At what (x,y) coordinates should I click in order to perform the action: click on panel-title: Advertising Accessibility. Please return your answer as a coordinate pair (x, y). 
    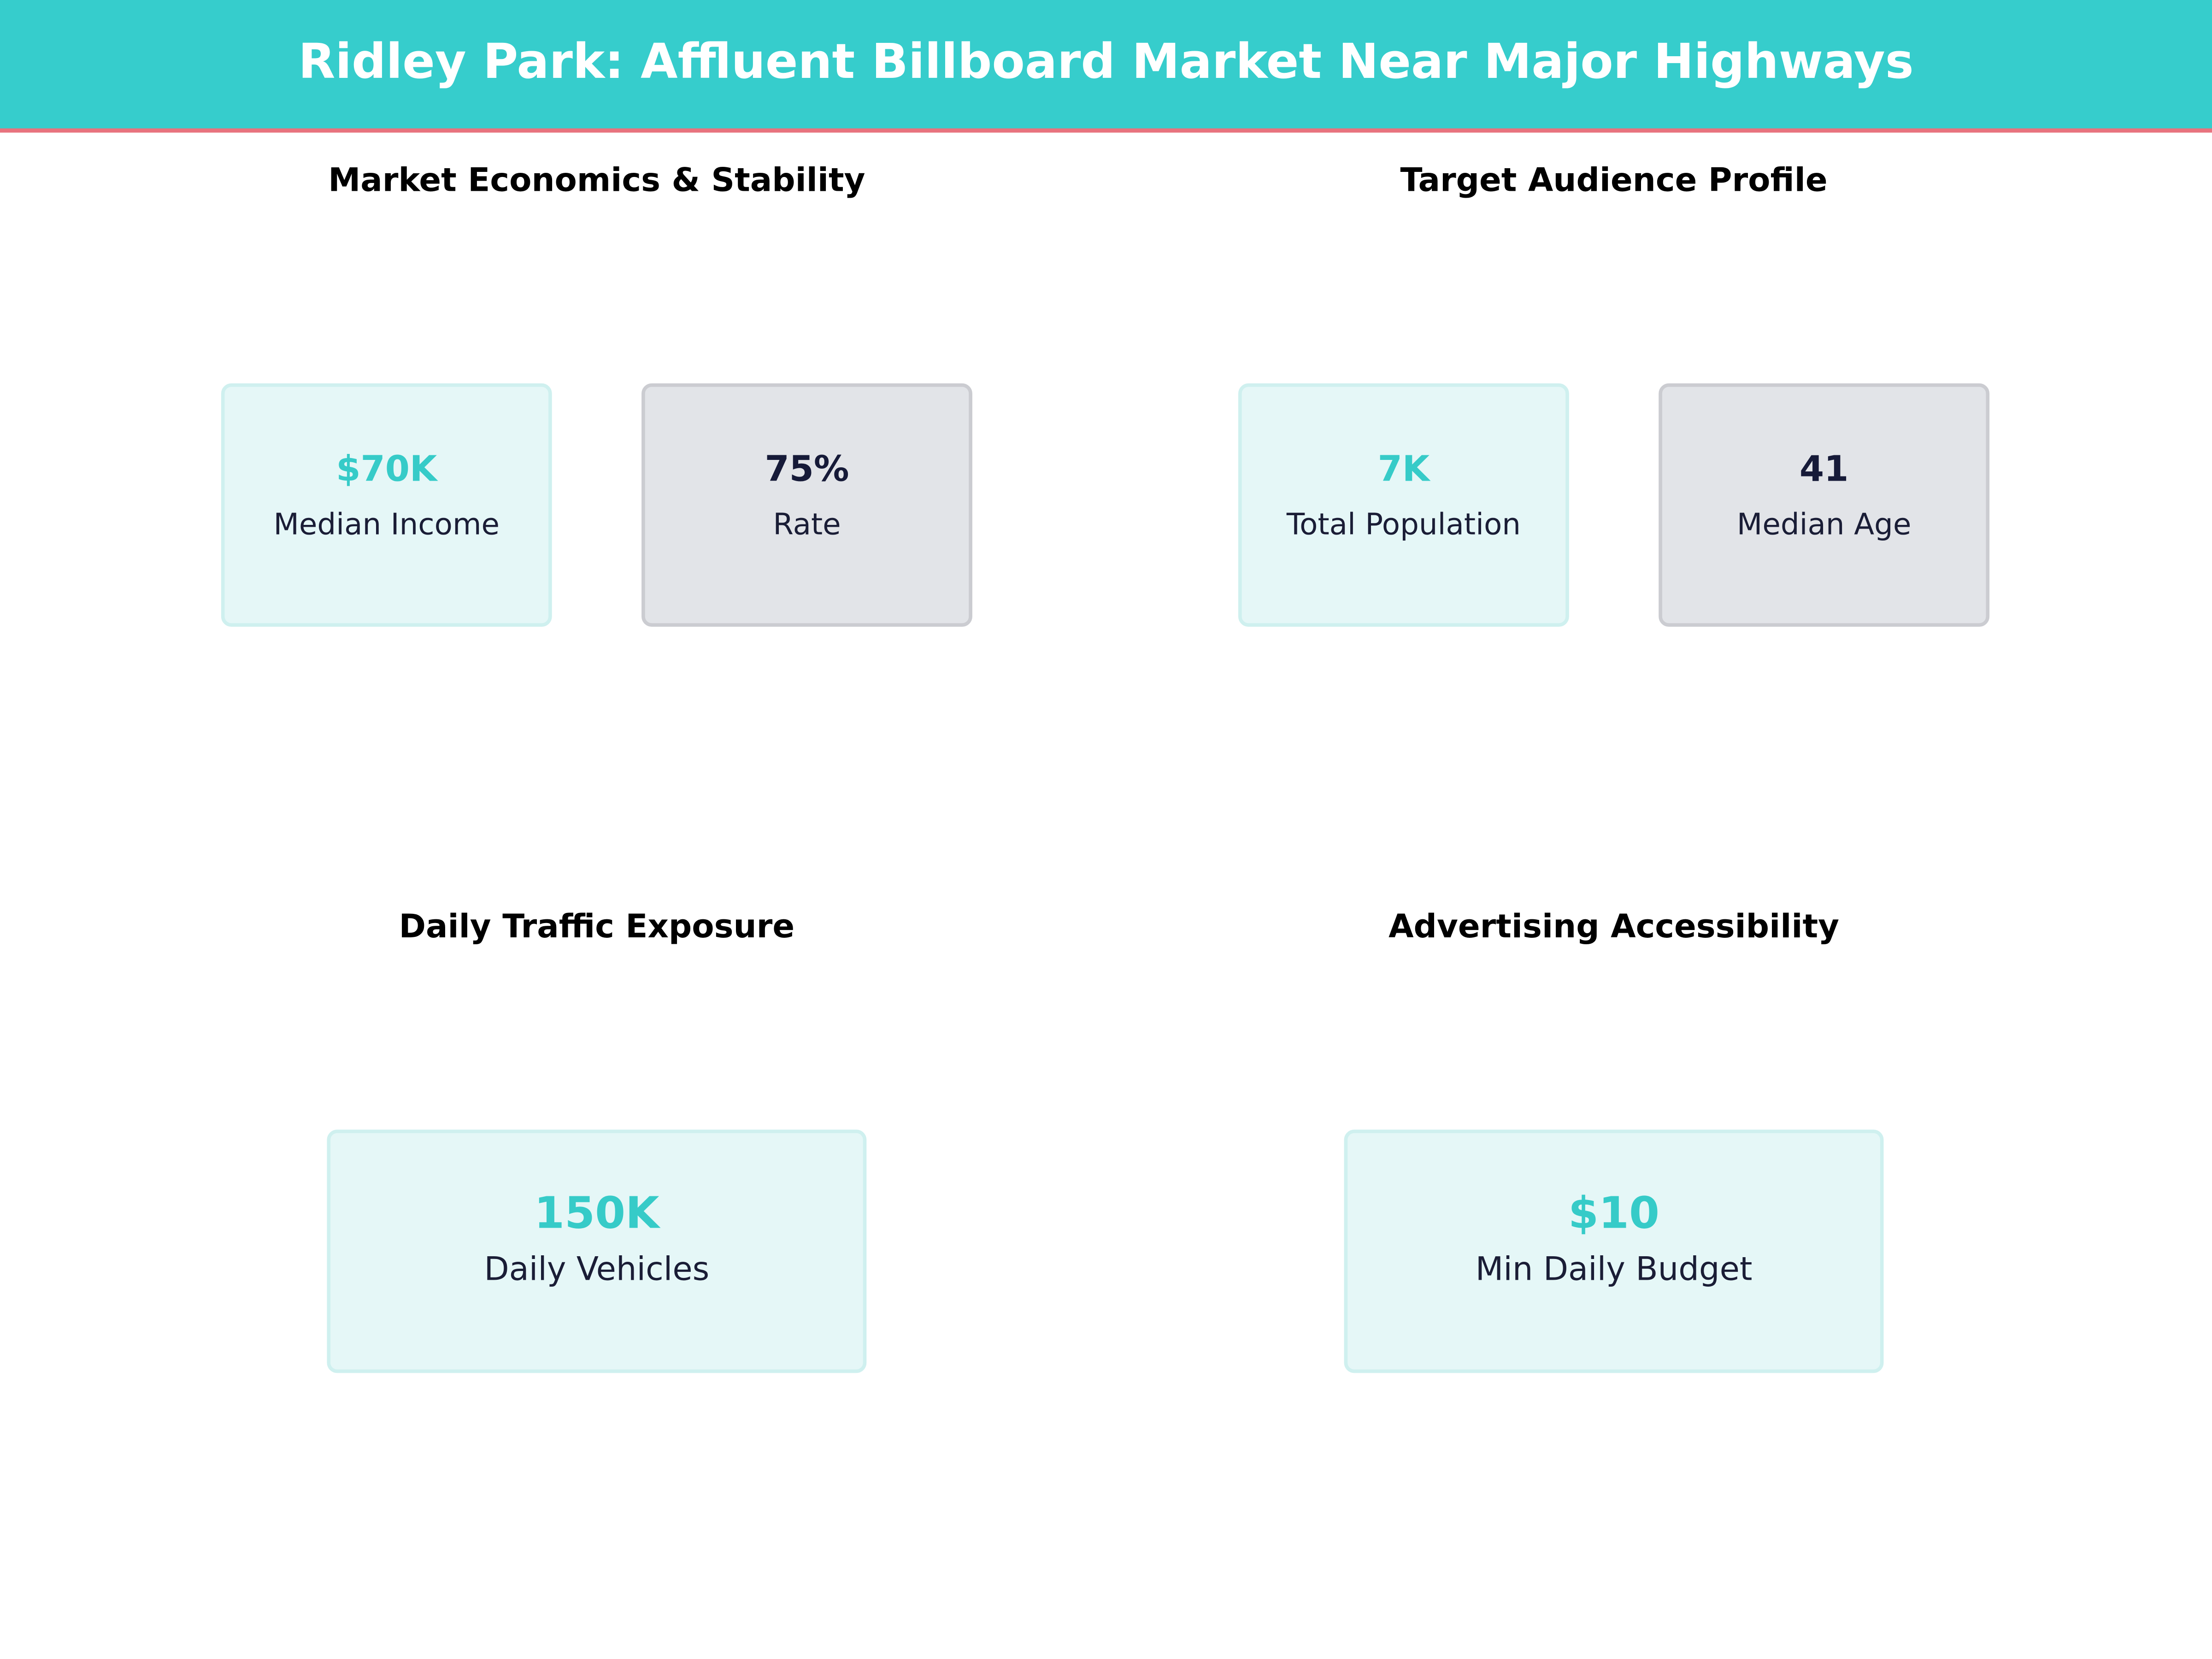
    Looking at the image, I should click on (1613, 926).